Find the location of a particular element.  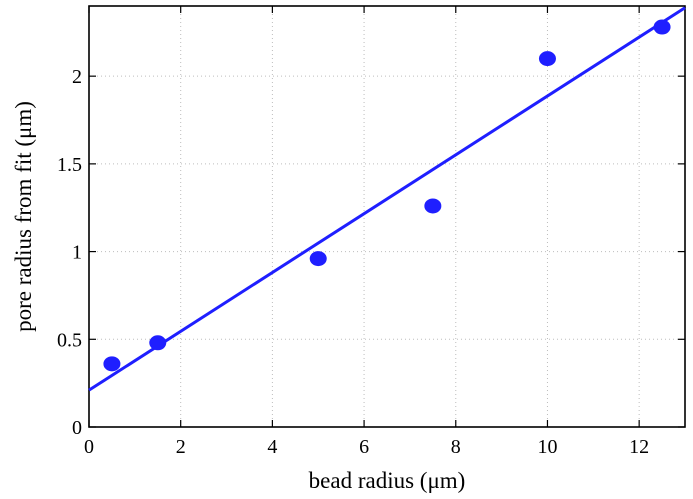

x-axis-label: bead radius (μm) is located at coordinates (387, 480).